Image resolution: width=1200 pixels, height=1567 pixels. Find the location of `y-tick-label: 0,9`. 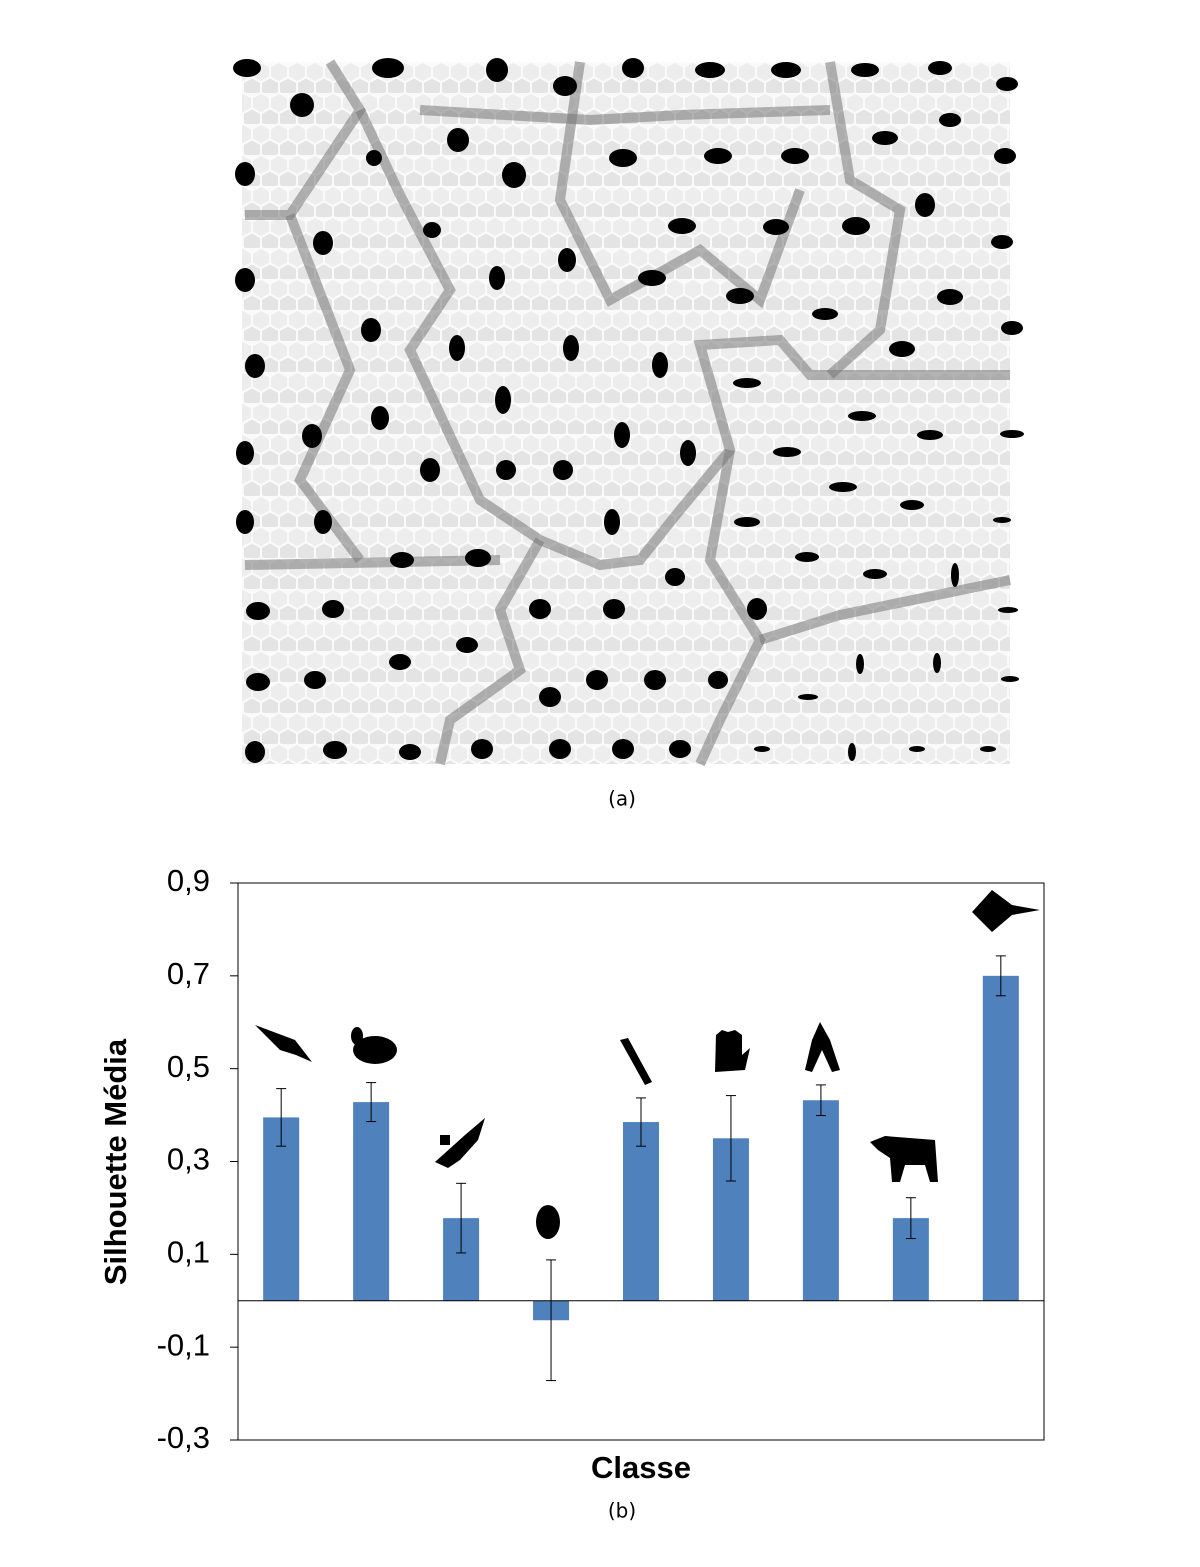

y-tick-label: 0,9 is located at coordinates (188, 880).